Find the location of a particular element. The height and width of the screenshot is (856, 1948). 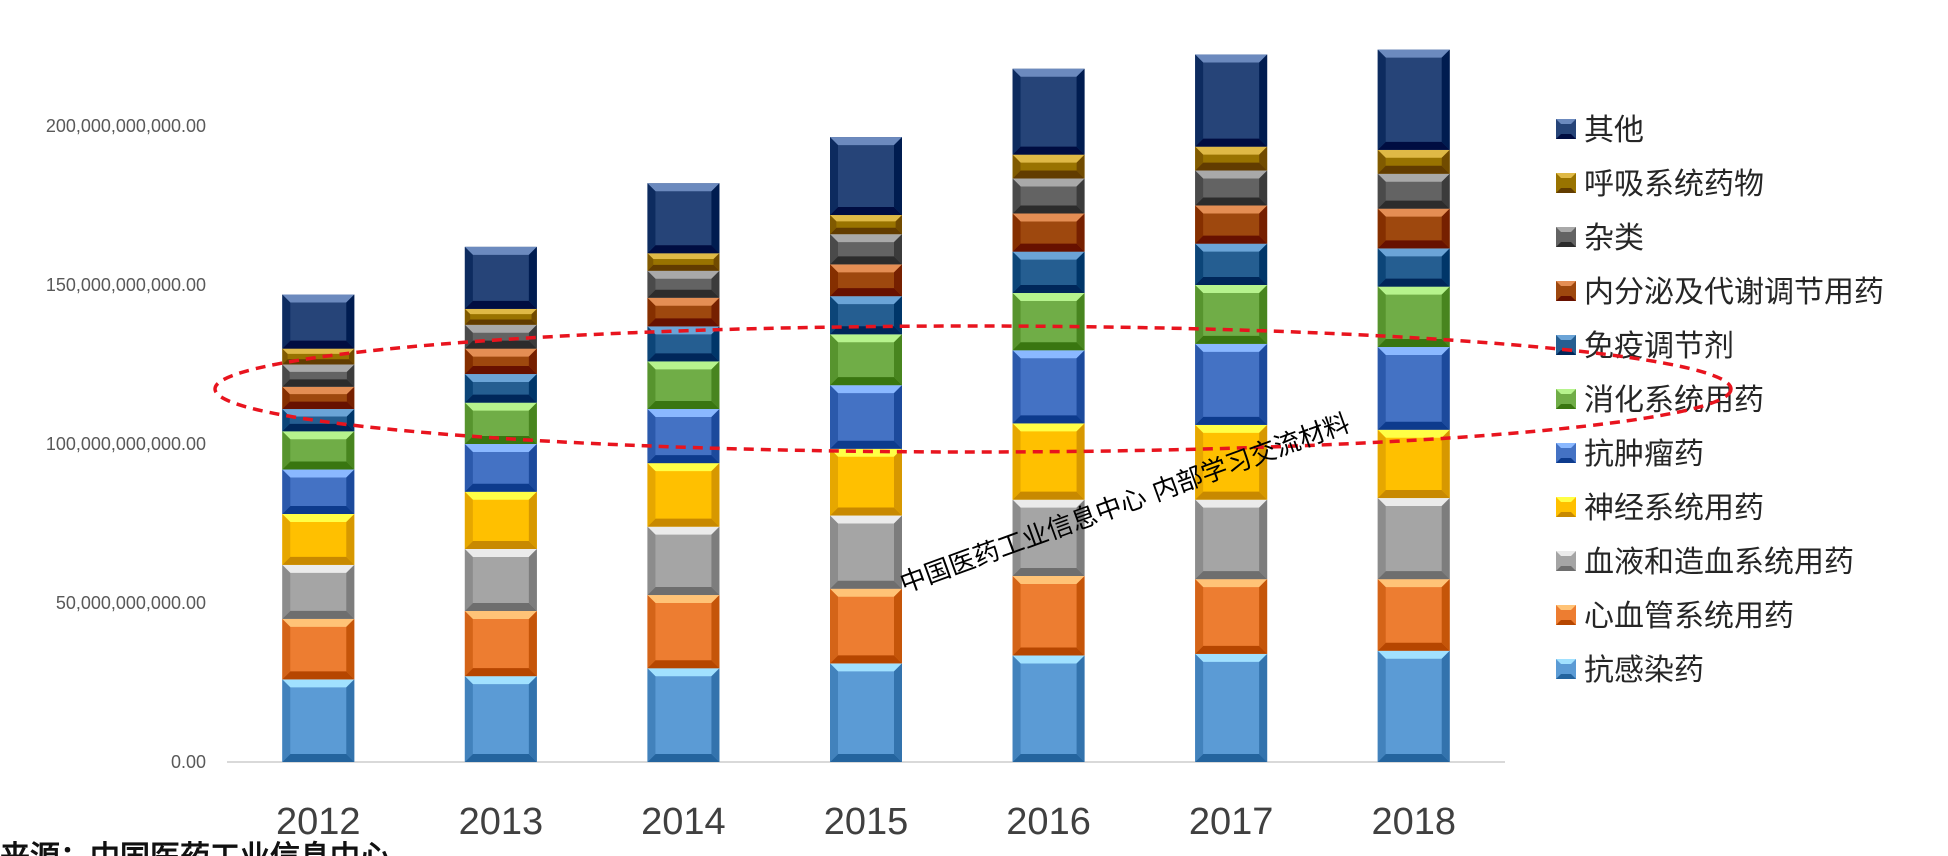

highlight-ellipse-annotation is located at coordinates (973, 389).